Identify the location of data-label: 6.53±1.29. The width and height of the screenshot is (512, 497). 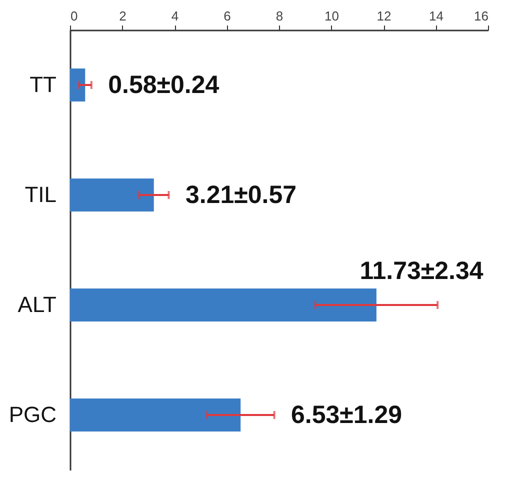
(346, 415).